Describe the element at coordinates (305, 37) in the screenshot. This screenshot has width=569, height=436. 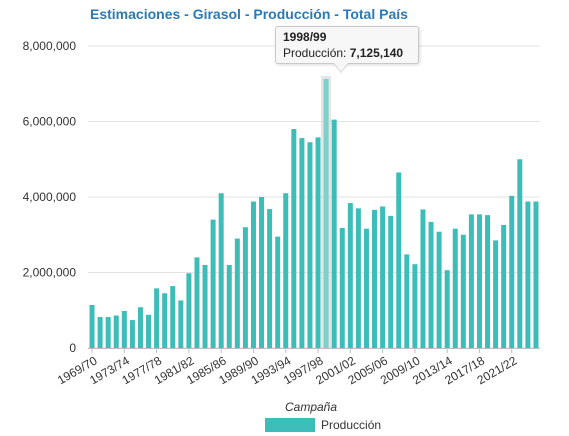
I see `tooltip-category: 1998/99` at that location.